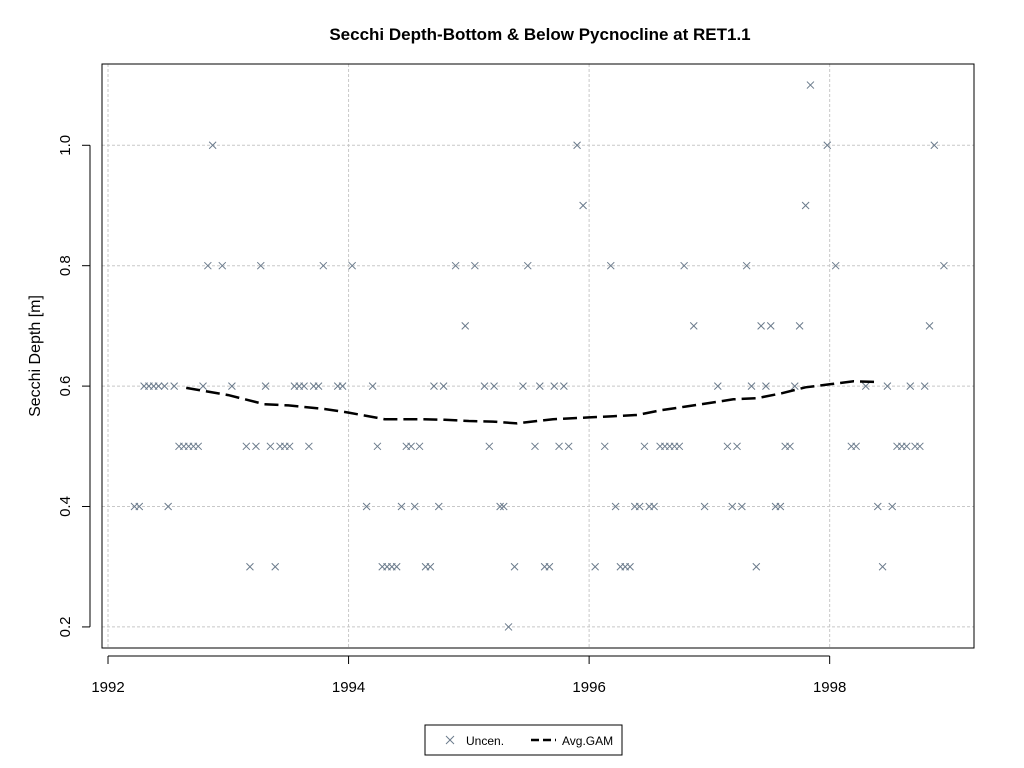 The image size is (1024, 768). I want to click on y-tick-label: 0.8, so click(65, 265).